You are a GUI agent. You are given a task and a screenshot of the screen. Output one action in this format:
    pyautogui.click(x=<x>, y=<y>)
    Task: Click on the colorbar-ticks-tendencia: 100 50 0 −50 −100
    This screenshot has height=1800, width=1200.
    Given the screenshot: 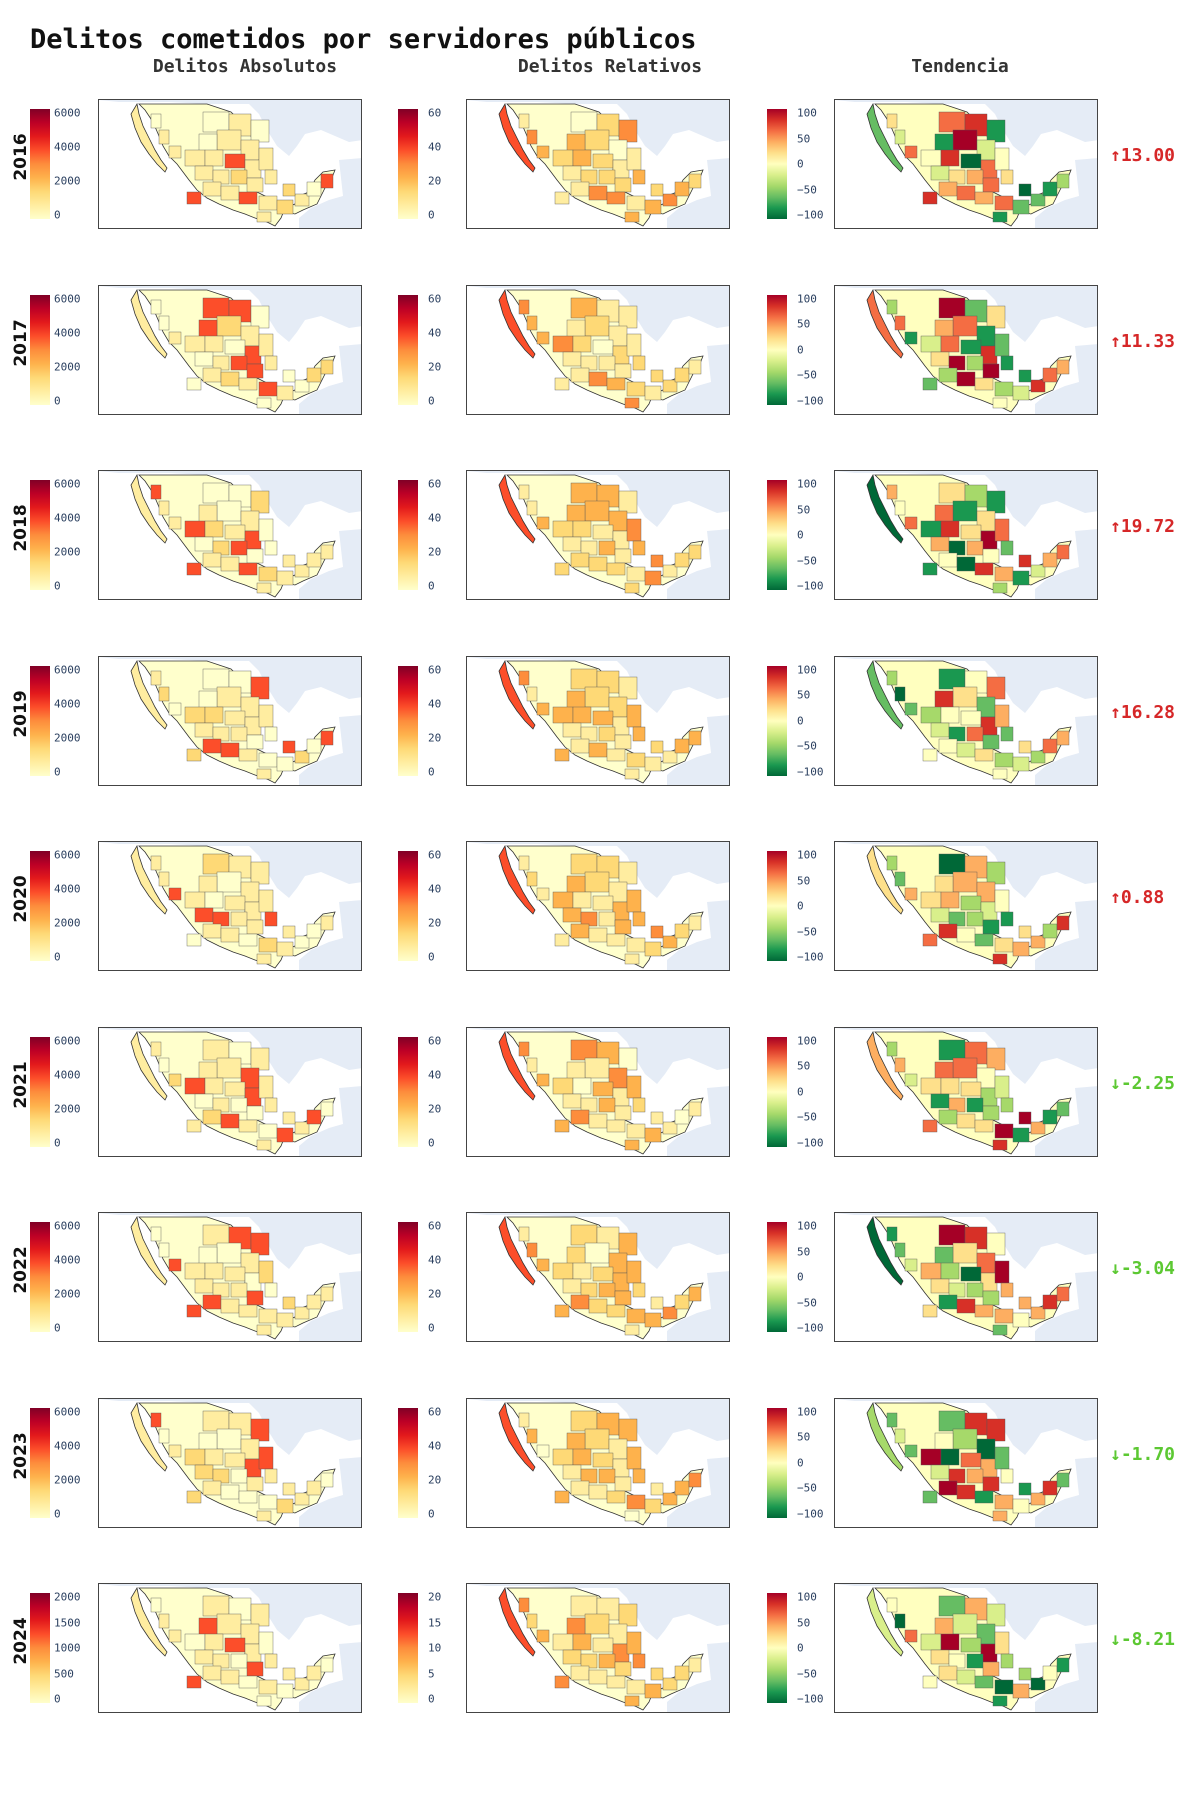 What is the action you would take?
    pyautogui.click(x=827, y=164)
    